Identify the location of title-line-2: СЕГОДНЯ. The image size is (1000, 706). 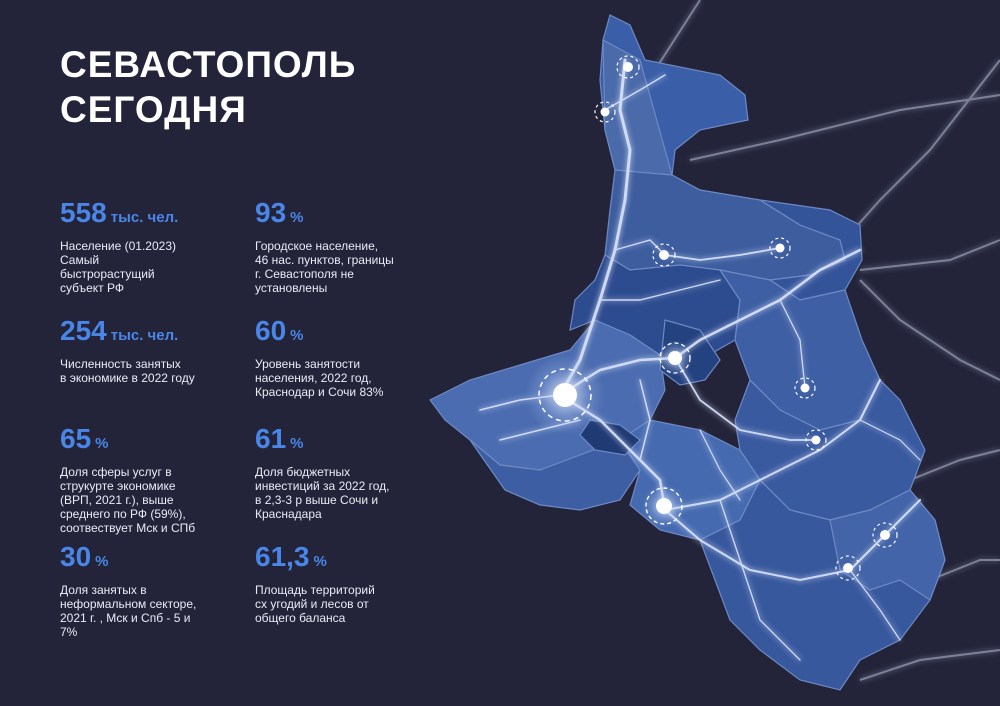
(153, 109).